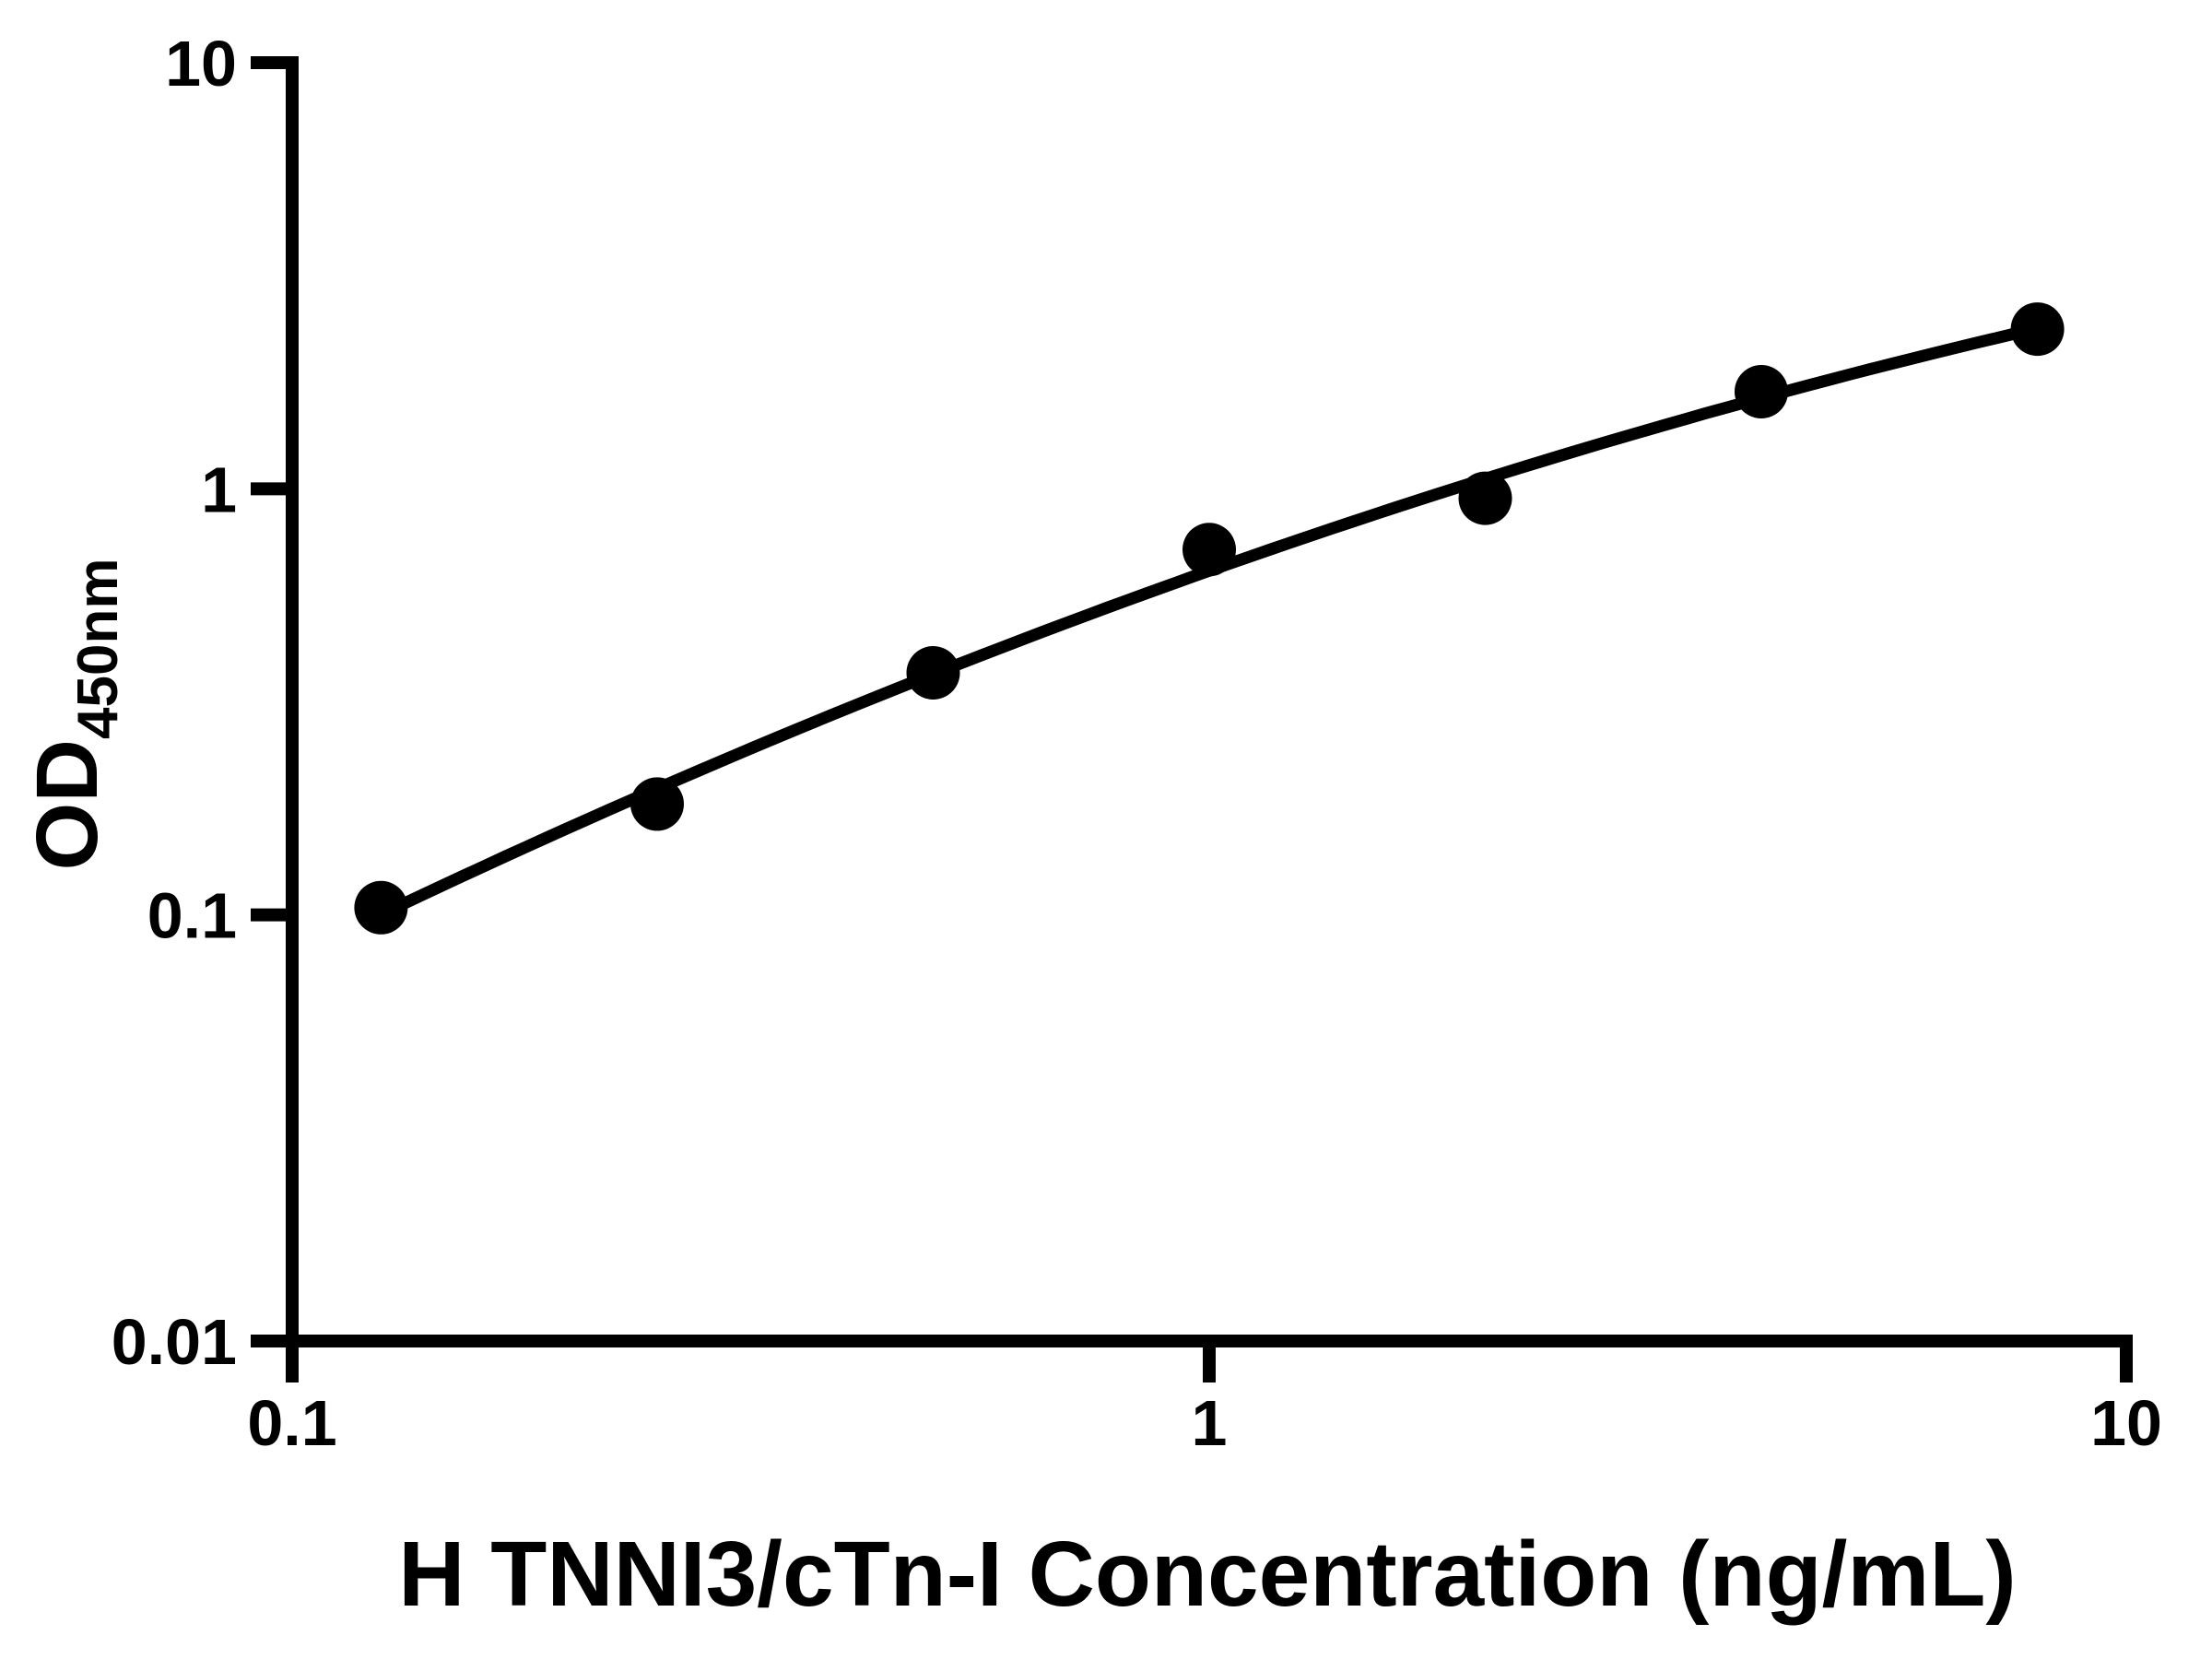 This screenshot has height=1659, width=2212. Describe the element at coordinates (98, 649) in the screenshot. I see `y-axis-title-subscript: 450nm` at that location.